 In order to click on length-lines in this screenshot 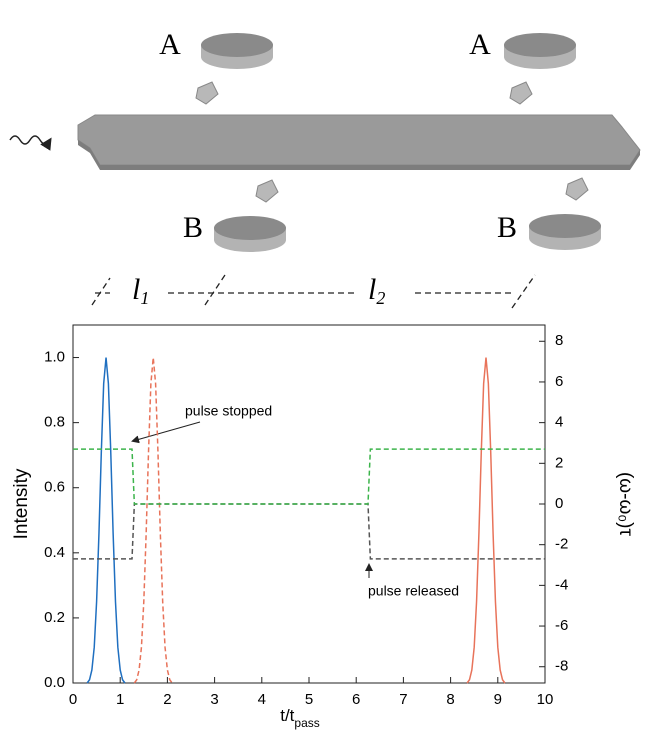, I will do `click(313, 291)`.